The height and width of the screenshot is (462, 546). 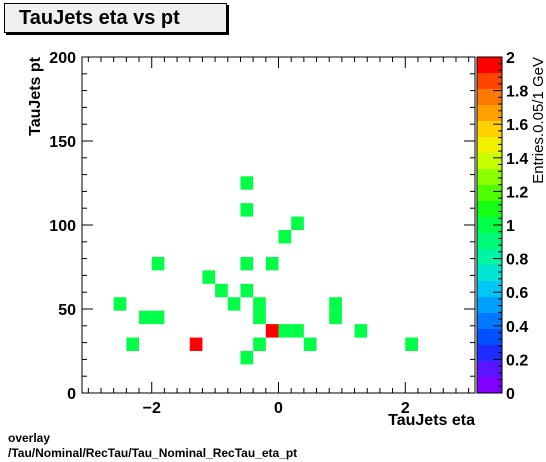 I want to click on y-tick-label: 150, so click(x=62, y=142).